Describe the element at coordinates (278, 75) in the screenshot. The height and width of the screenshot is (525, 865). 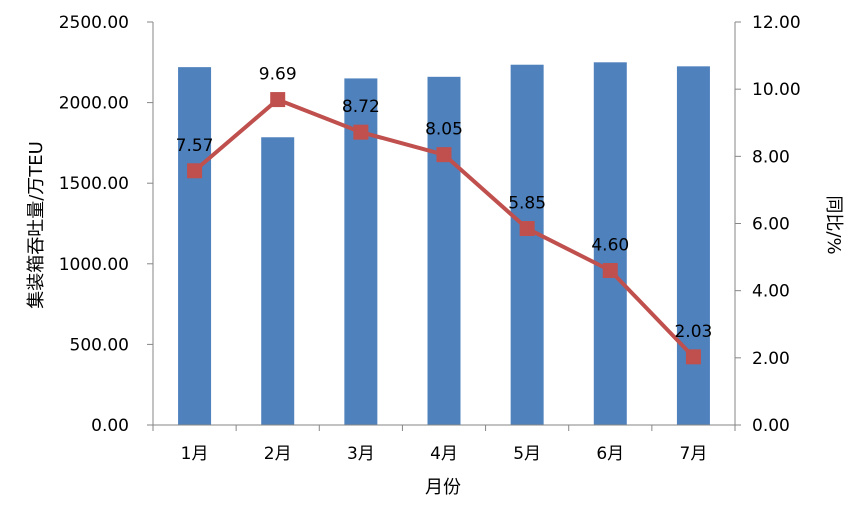
I see `data-label-2: 9.69` at that location.